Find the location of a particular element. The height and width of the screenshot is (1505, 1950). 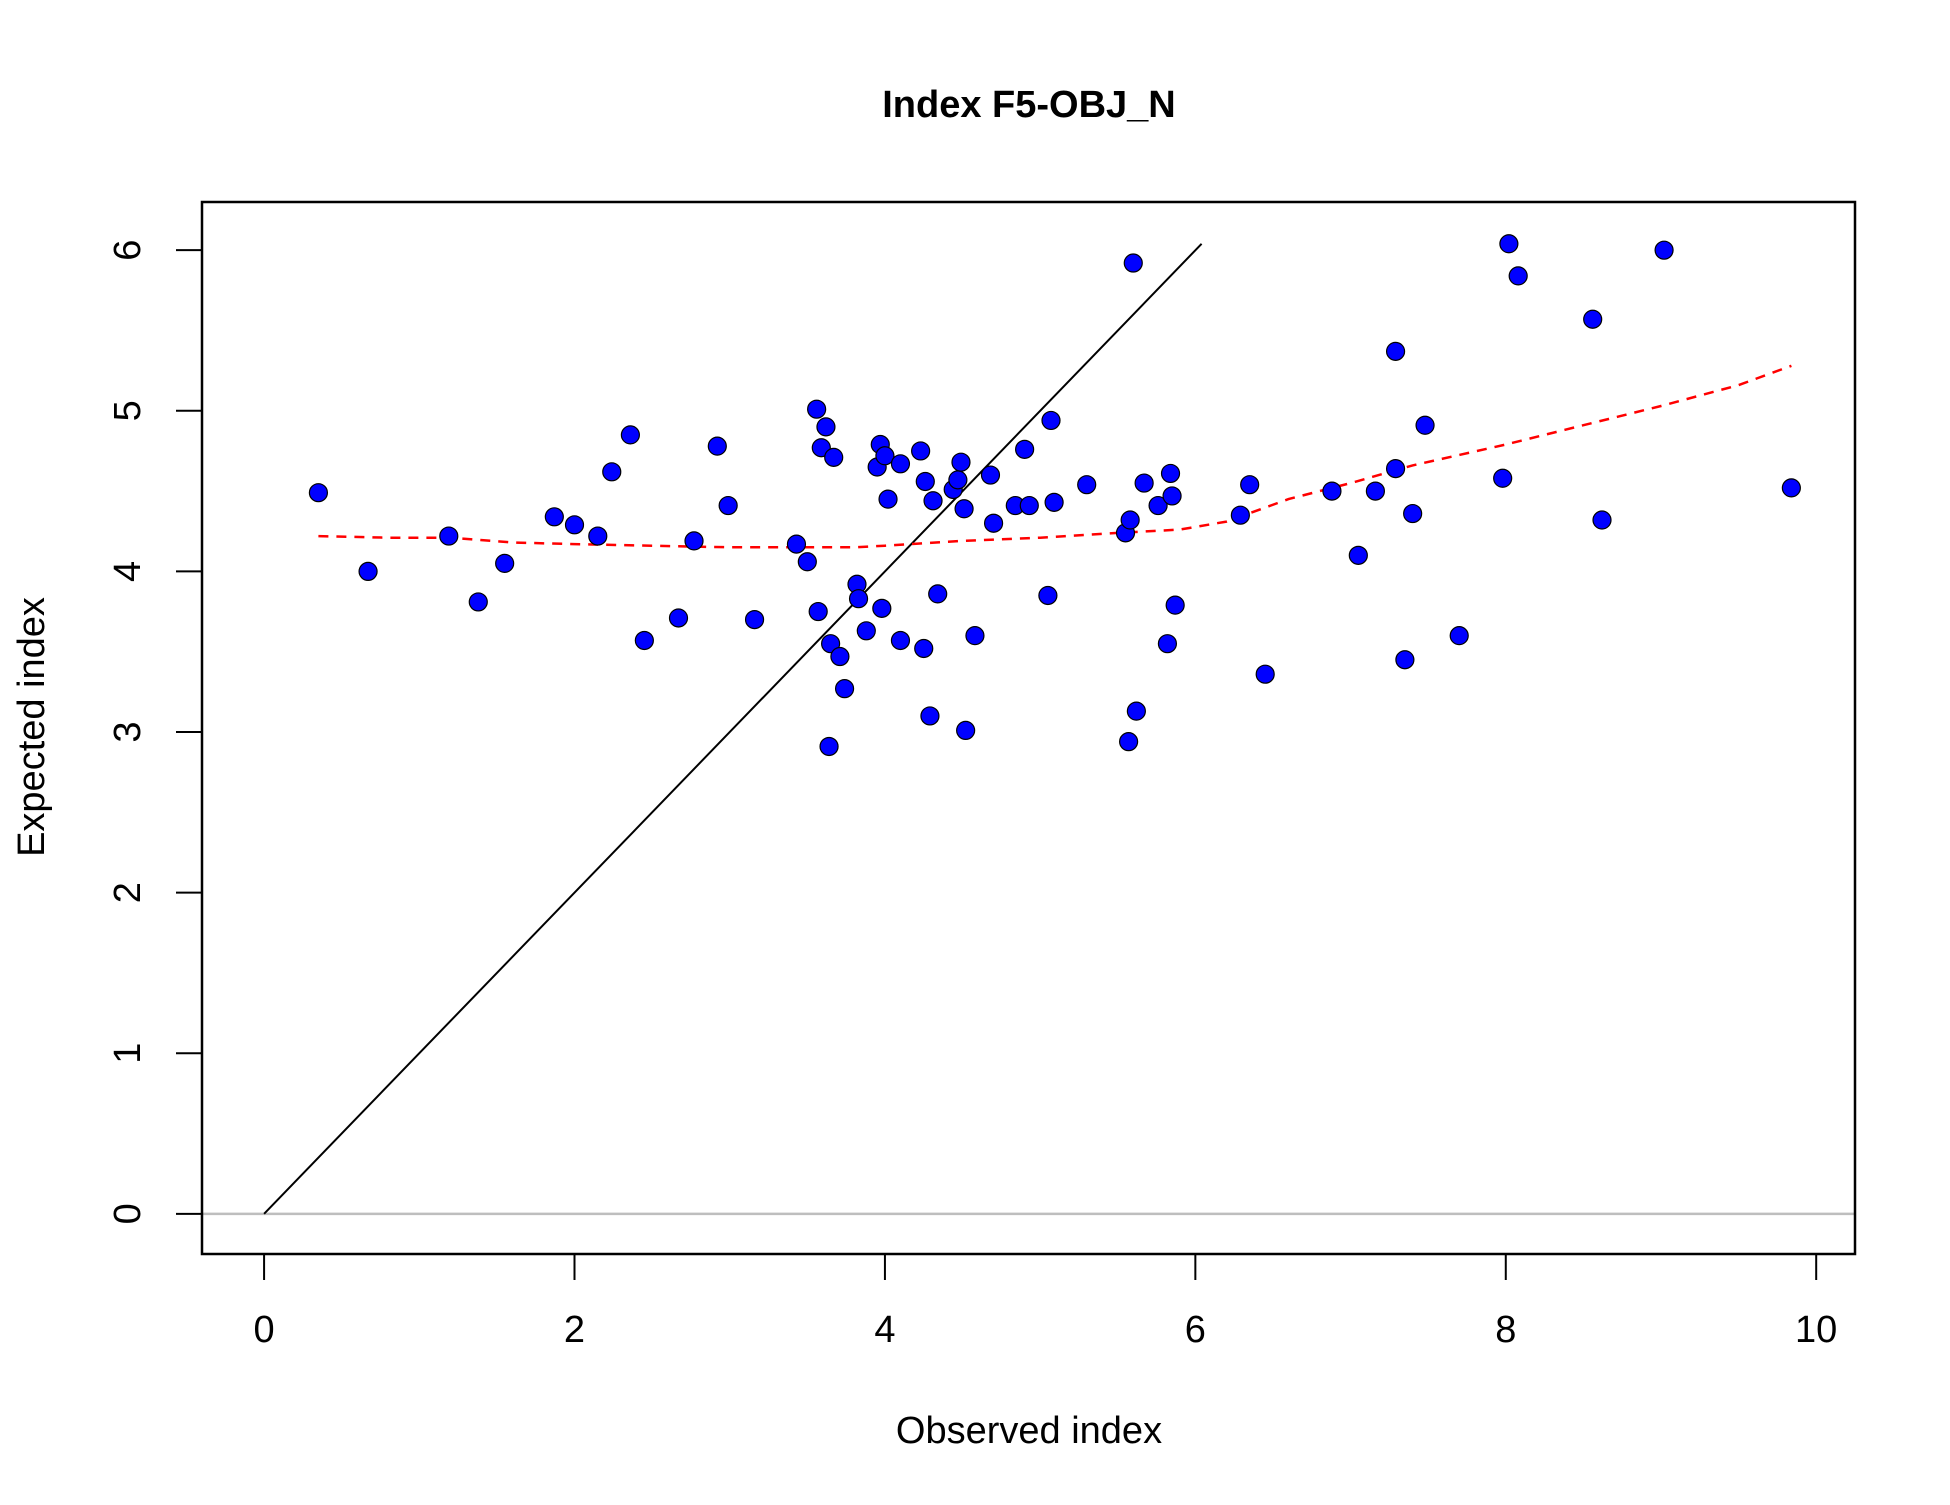

y-tick-label: 6 is located at coordinates (128, 250).